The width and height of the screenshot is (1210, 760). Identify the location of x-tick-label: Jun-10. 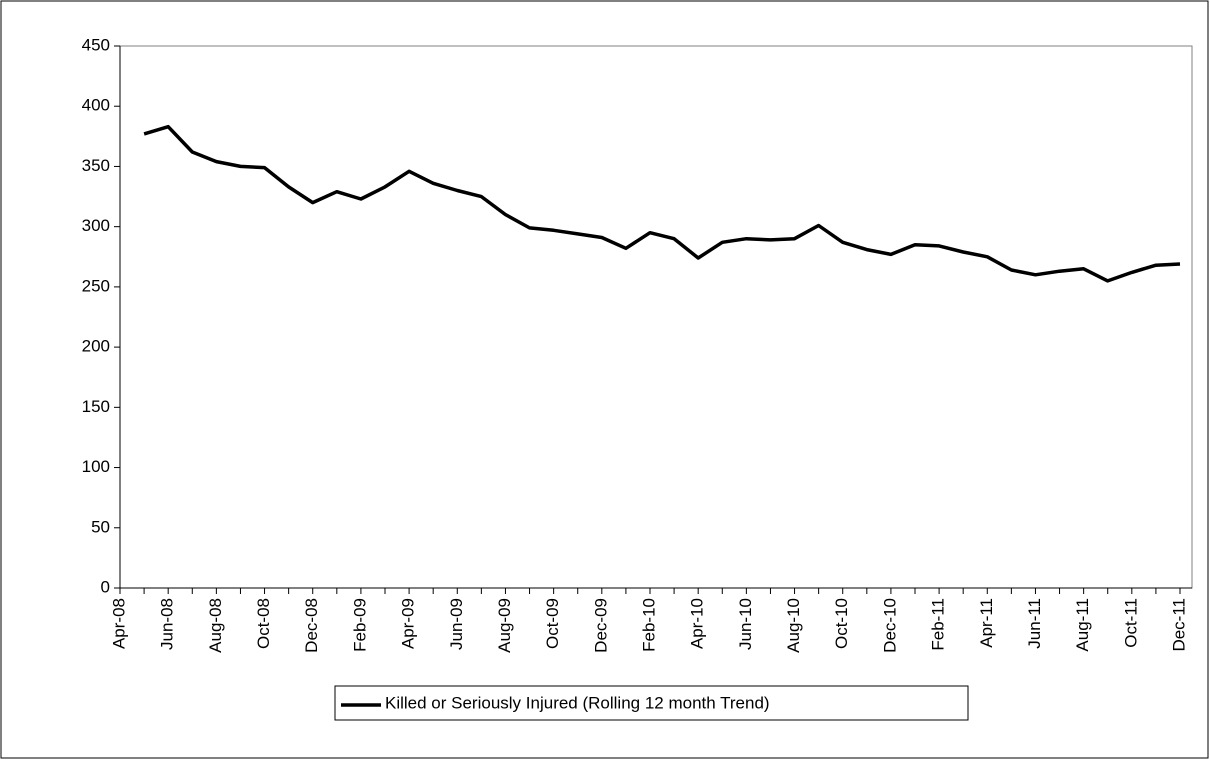
(745, 624).